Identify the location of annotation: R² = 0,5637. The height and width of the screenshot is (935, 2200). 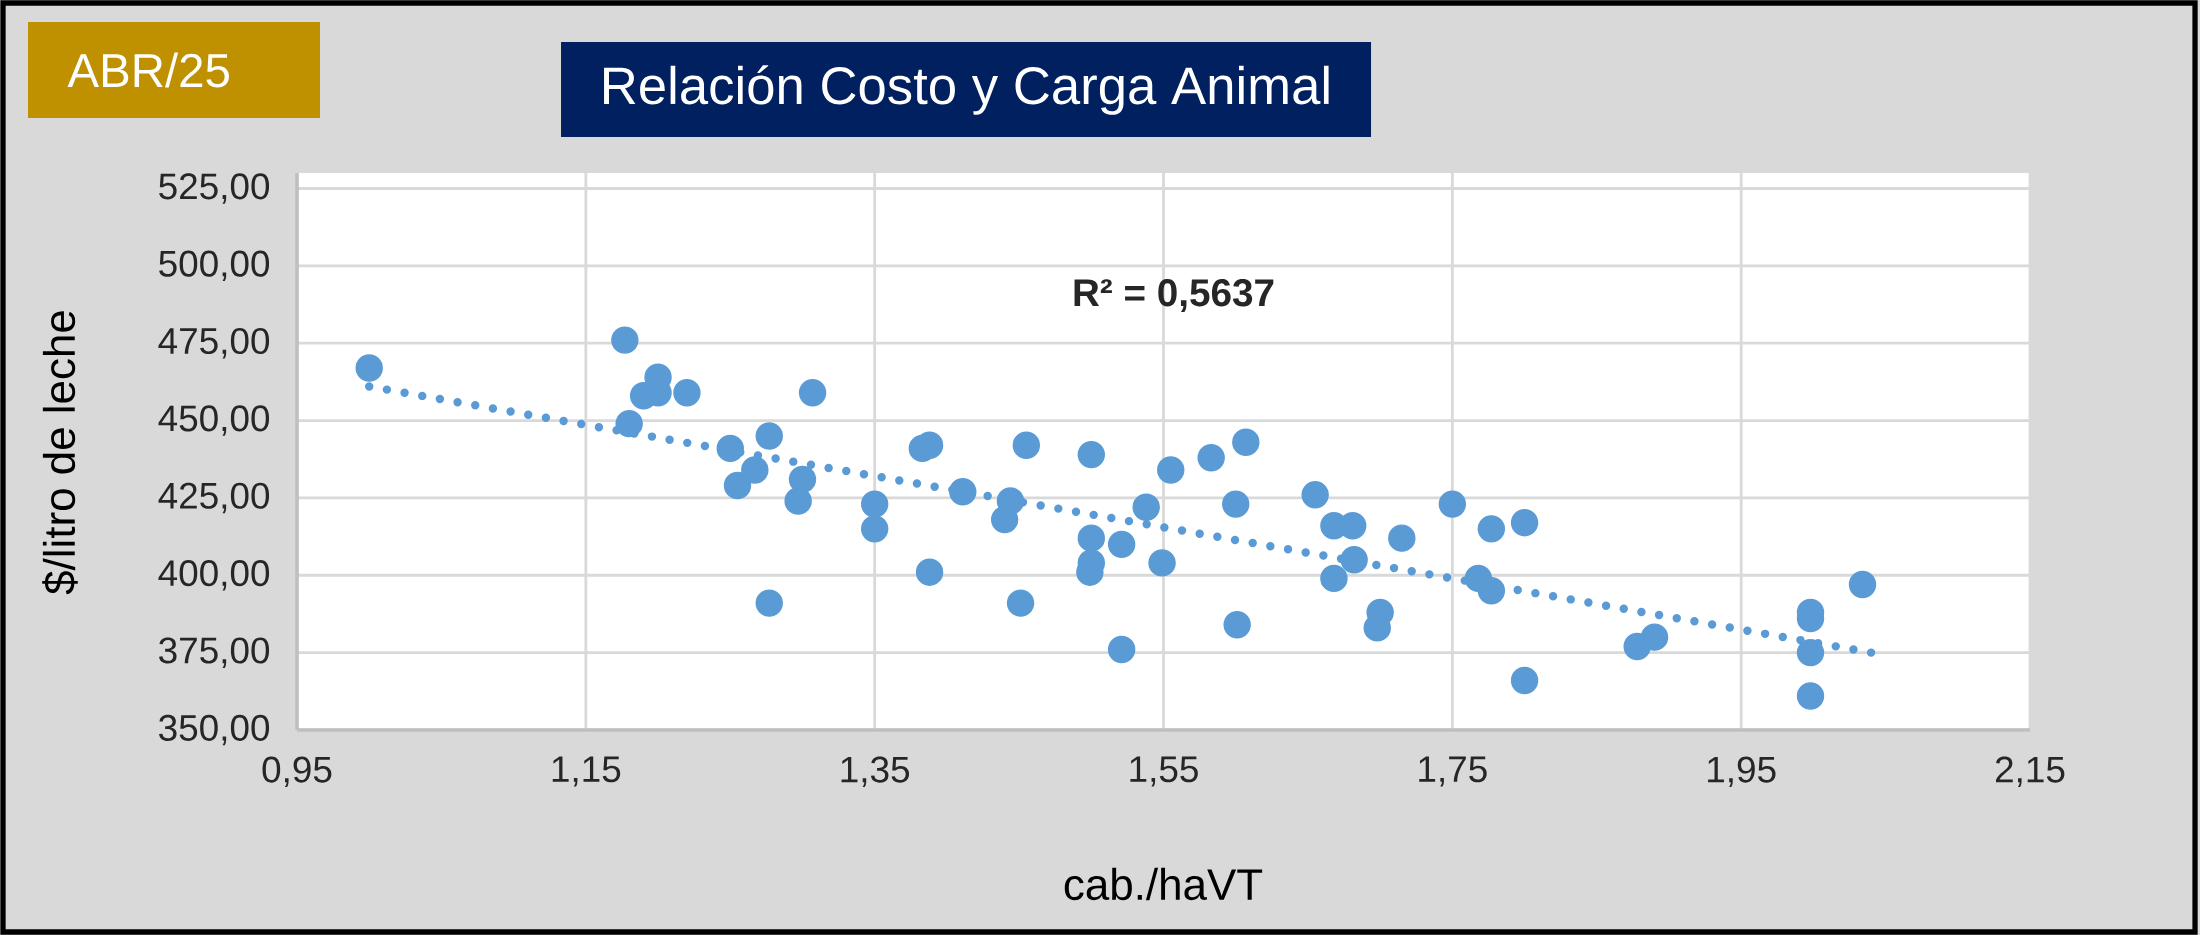
(1174, 296).